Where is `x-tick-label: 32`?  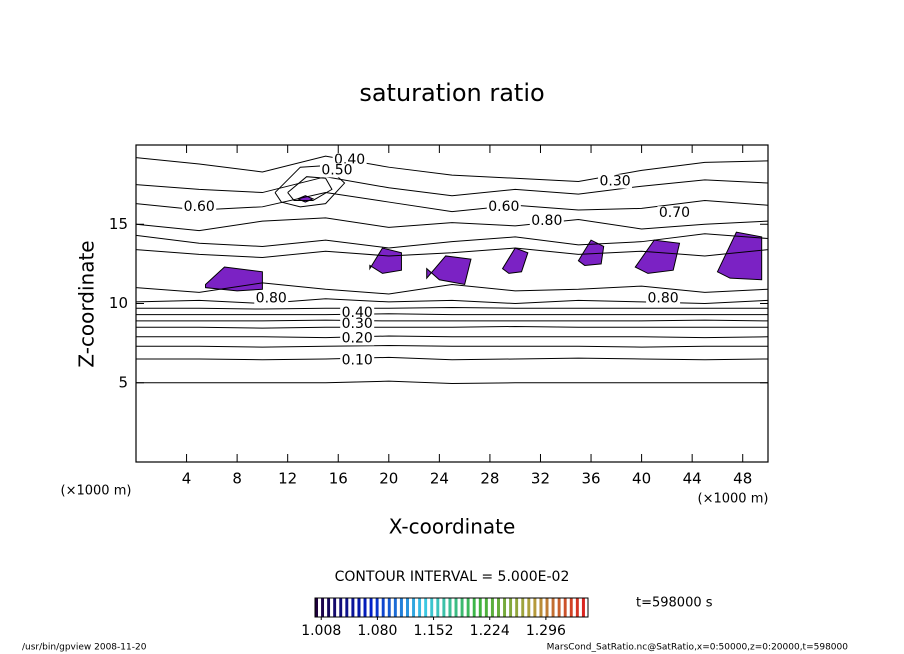 x-tick-label: 32 is located at coordinates (540, 479).